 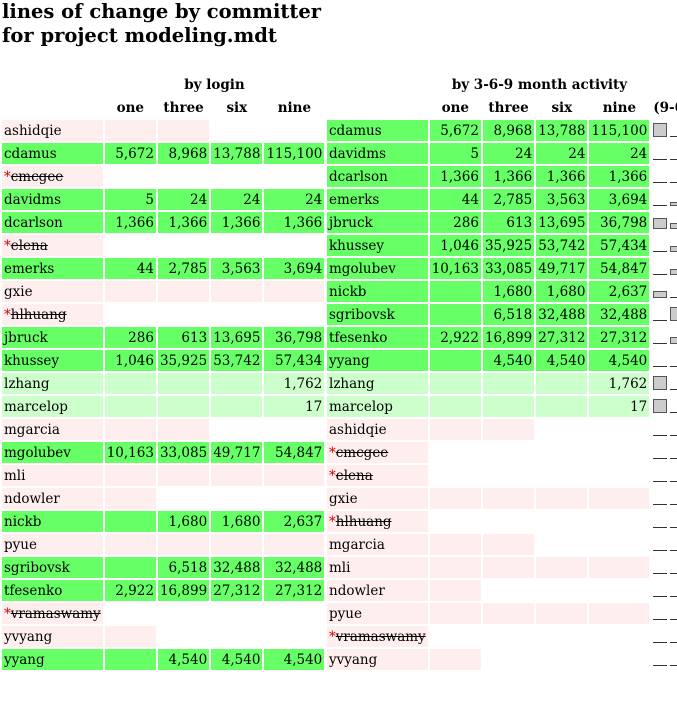 What do you see at coordinates (32, 498) in the screenshot?
I see `committer-name: ndowler` at bounding box center [32, 498].